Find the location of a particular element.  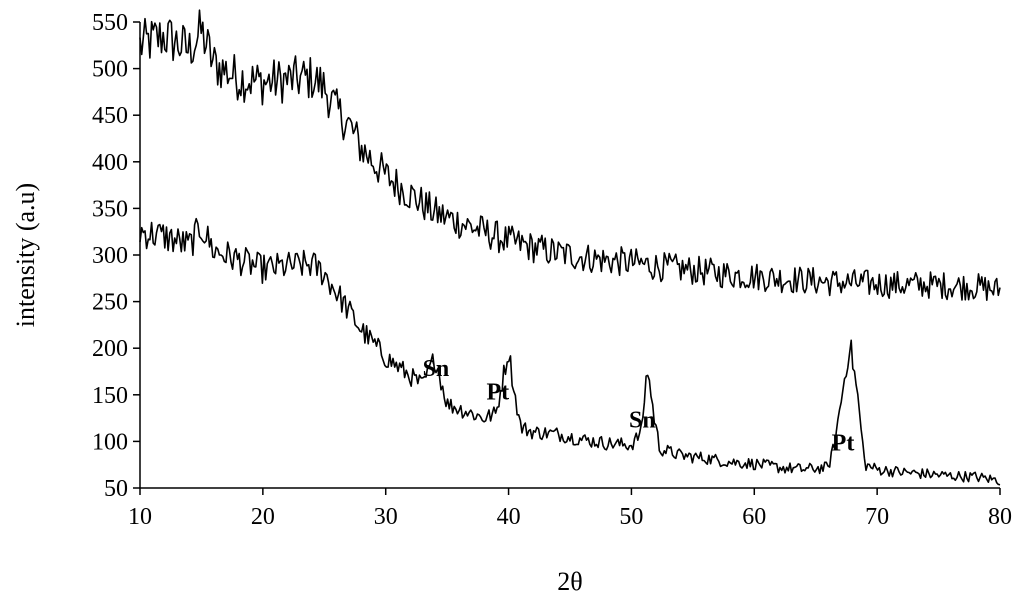

annotation-layer: Sn Pt Sn Pt is located at coordinates (639, 406).